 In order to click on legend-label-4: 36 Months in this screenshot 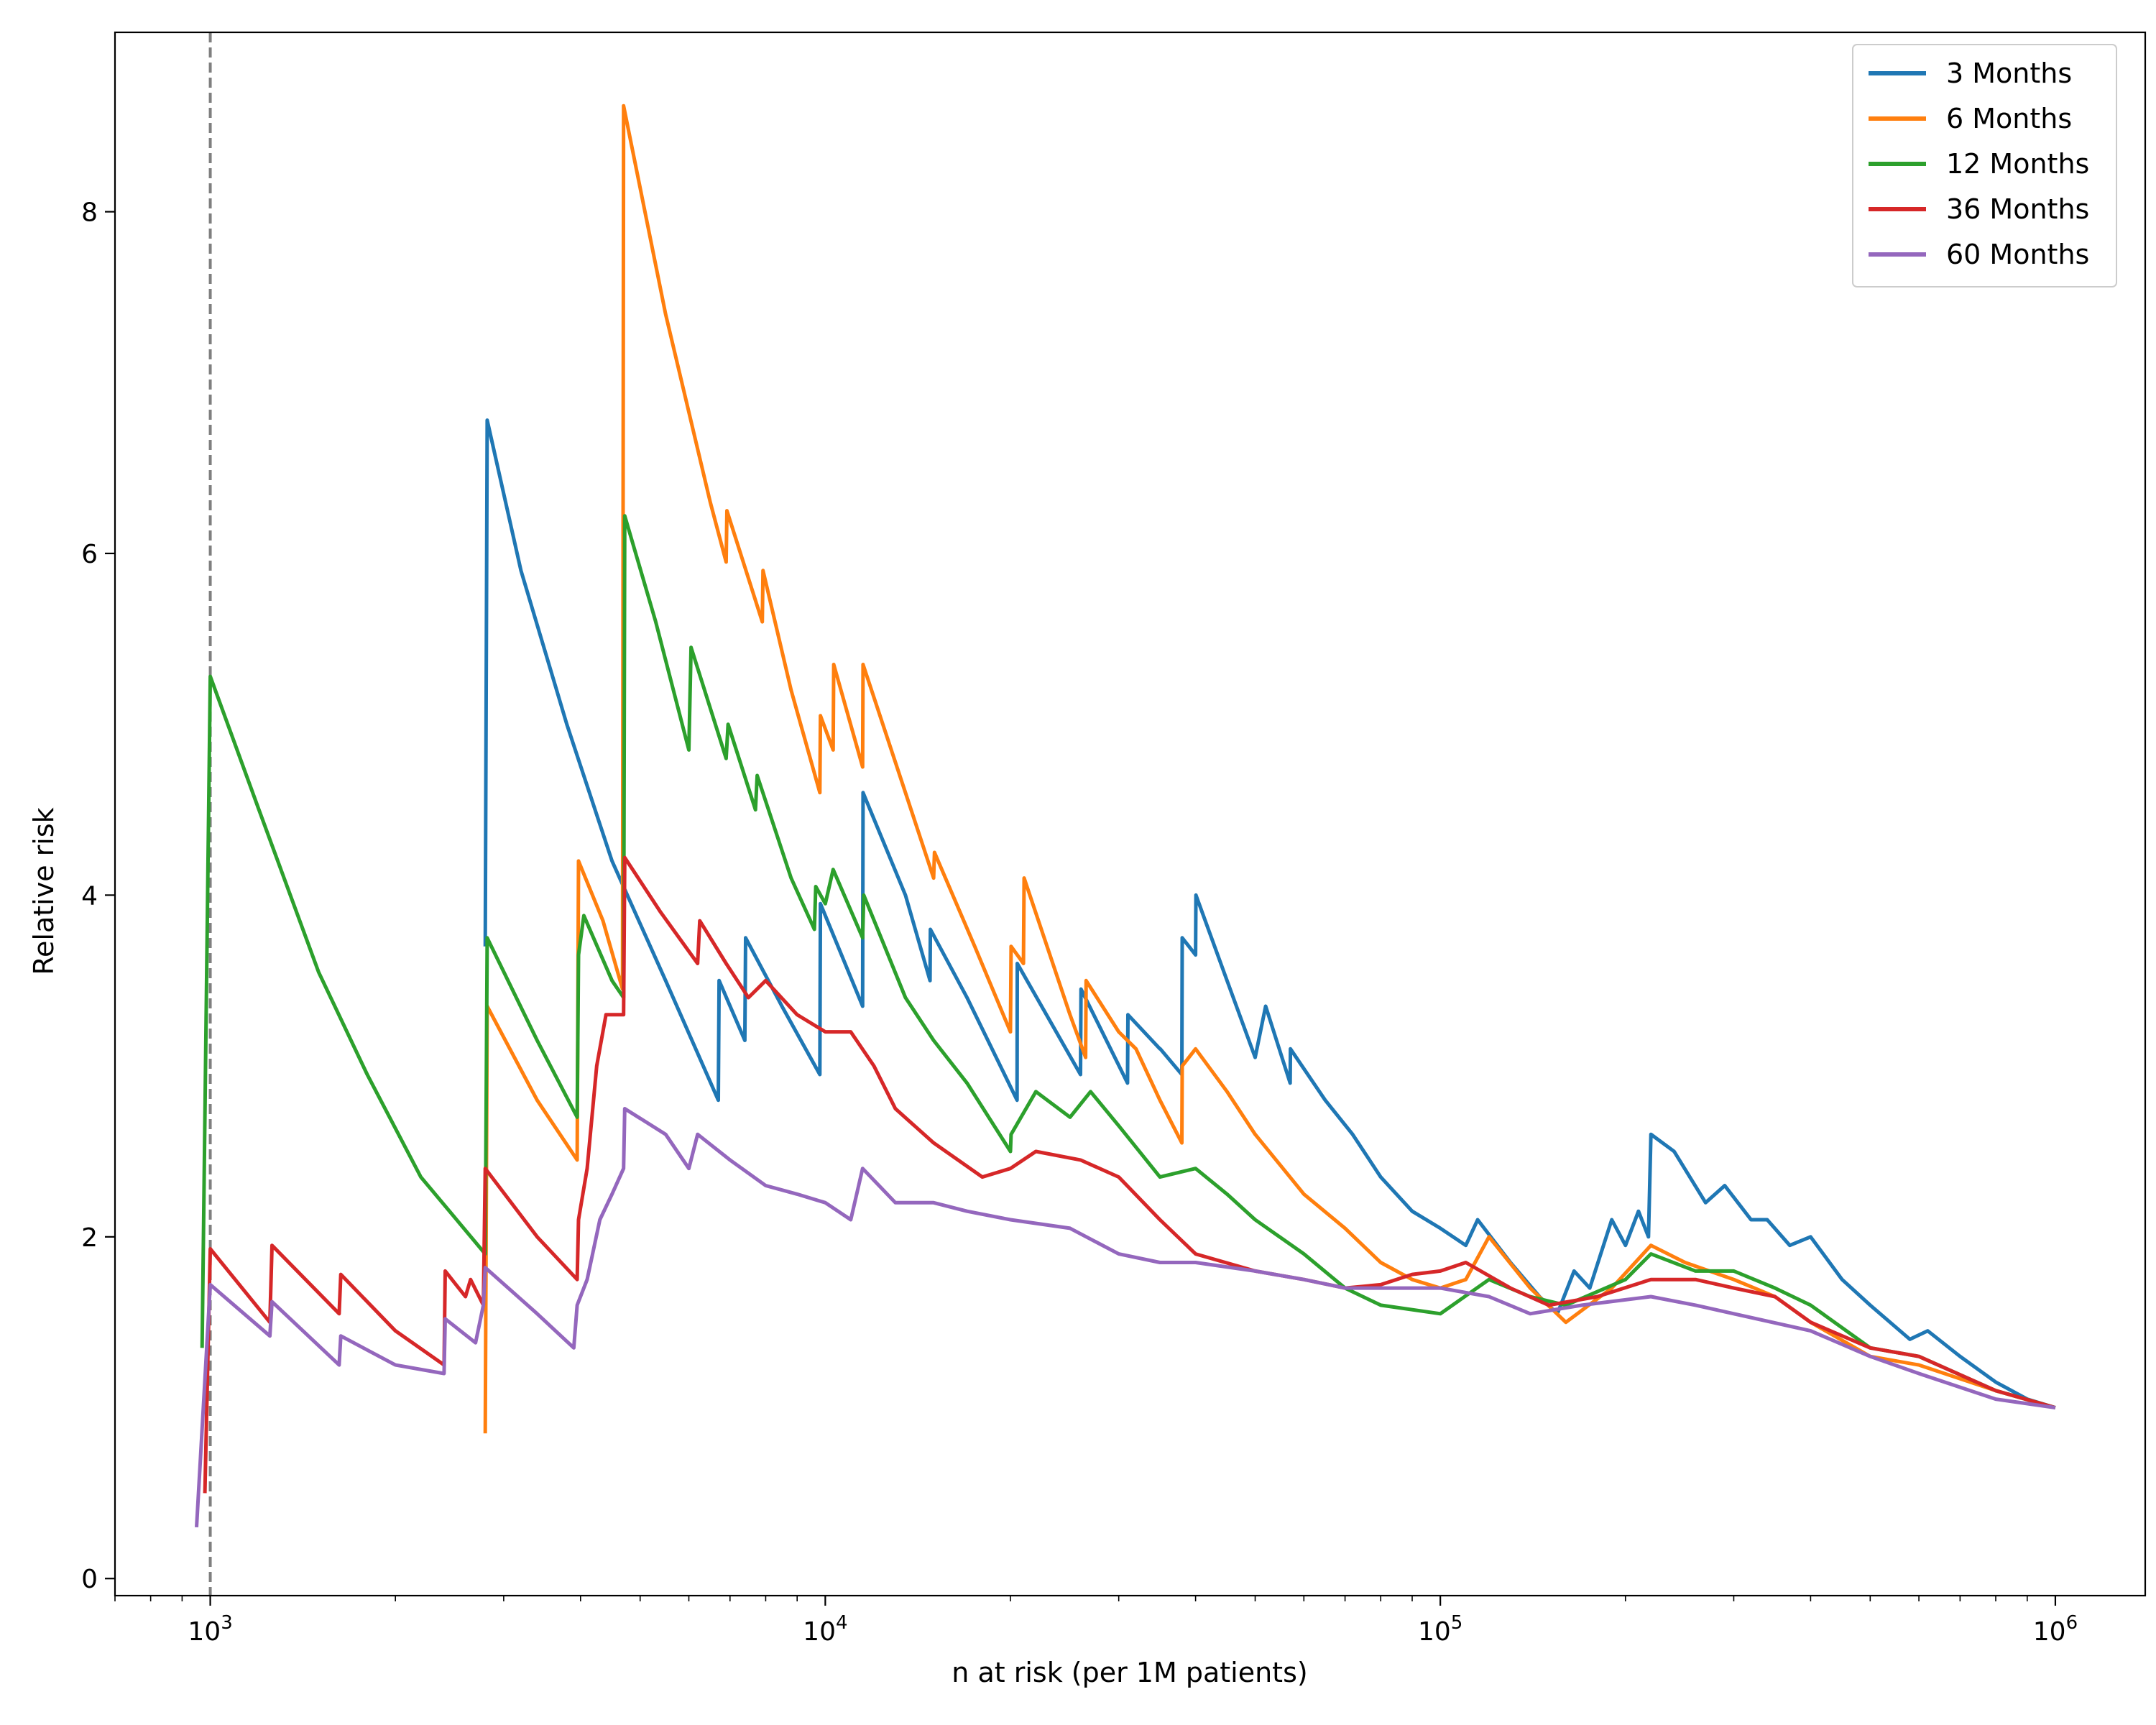, I will do `click(2018, 209)`.